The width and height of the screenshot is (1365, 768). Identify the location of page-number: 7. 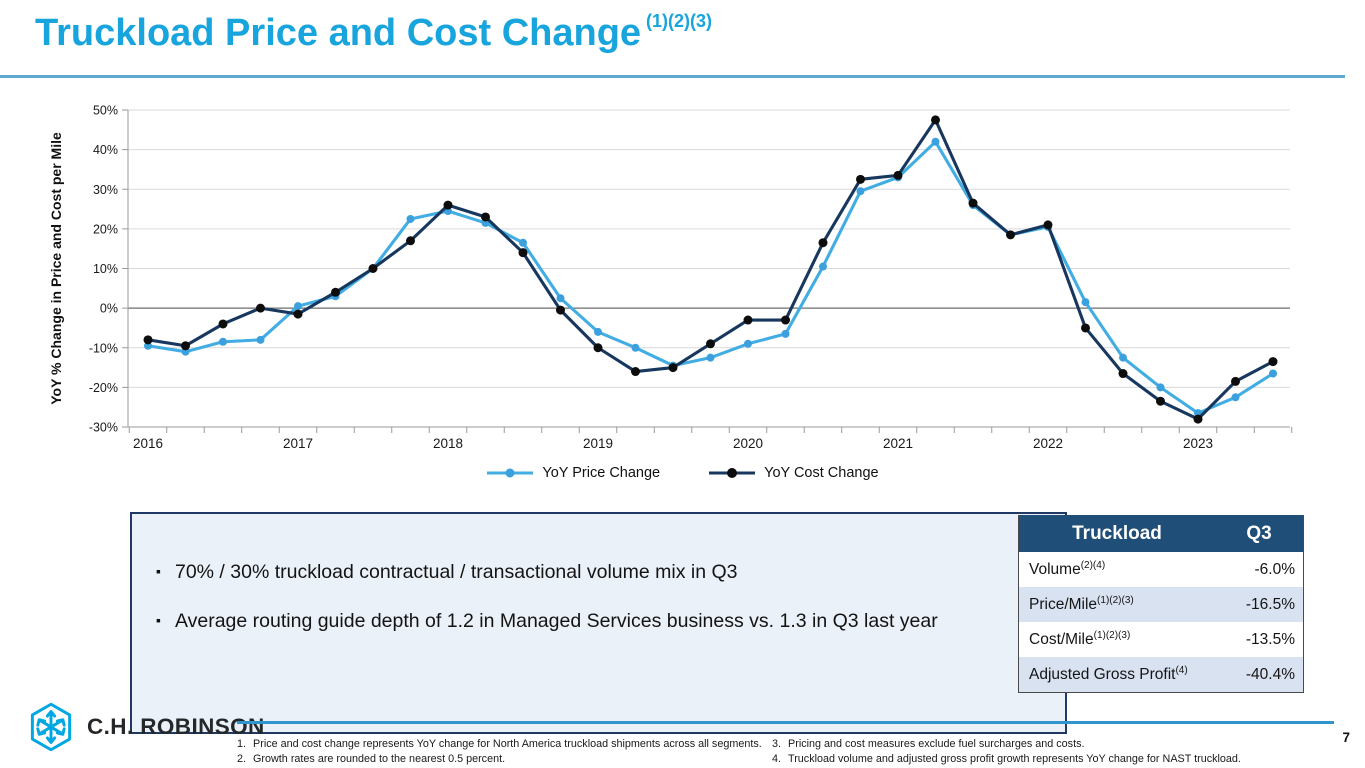
(1346, 737).